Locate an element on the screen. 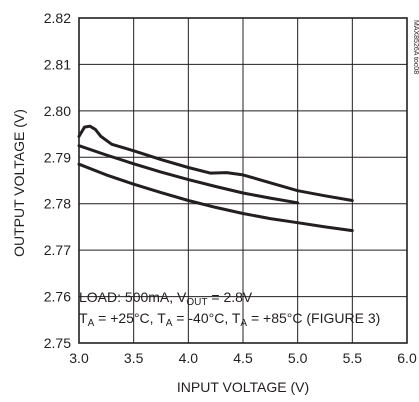 Image resolution: width=419 pixels, height=402 pixels. y-tick-label: 2.80 is located at coordinates (57, 111).